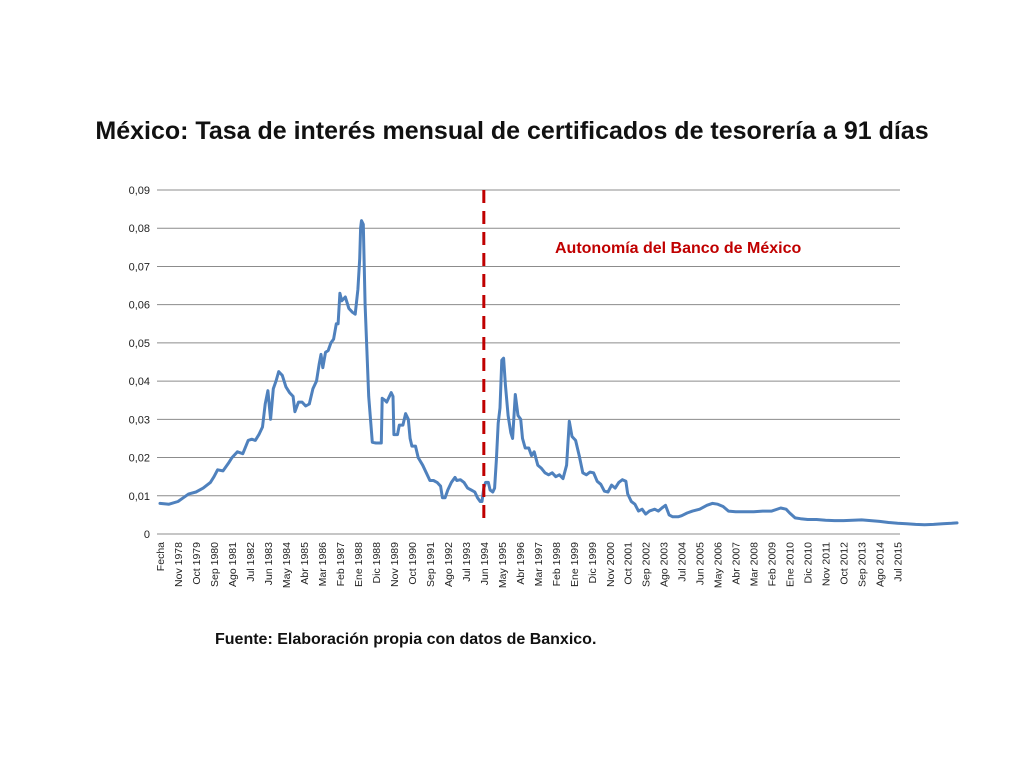  Describe the element at coordinates (197, 563) in the screenshot. I see `x-tick-label: Oct 1979` at that location.